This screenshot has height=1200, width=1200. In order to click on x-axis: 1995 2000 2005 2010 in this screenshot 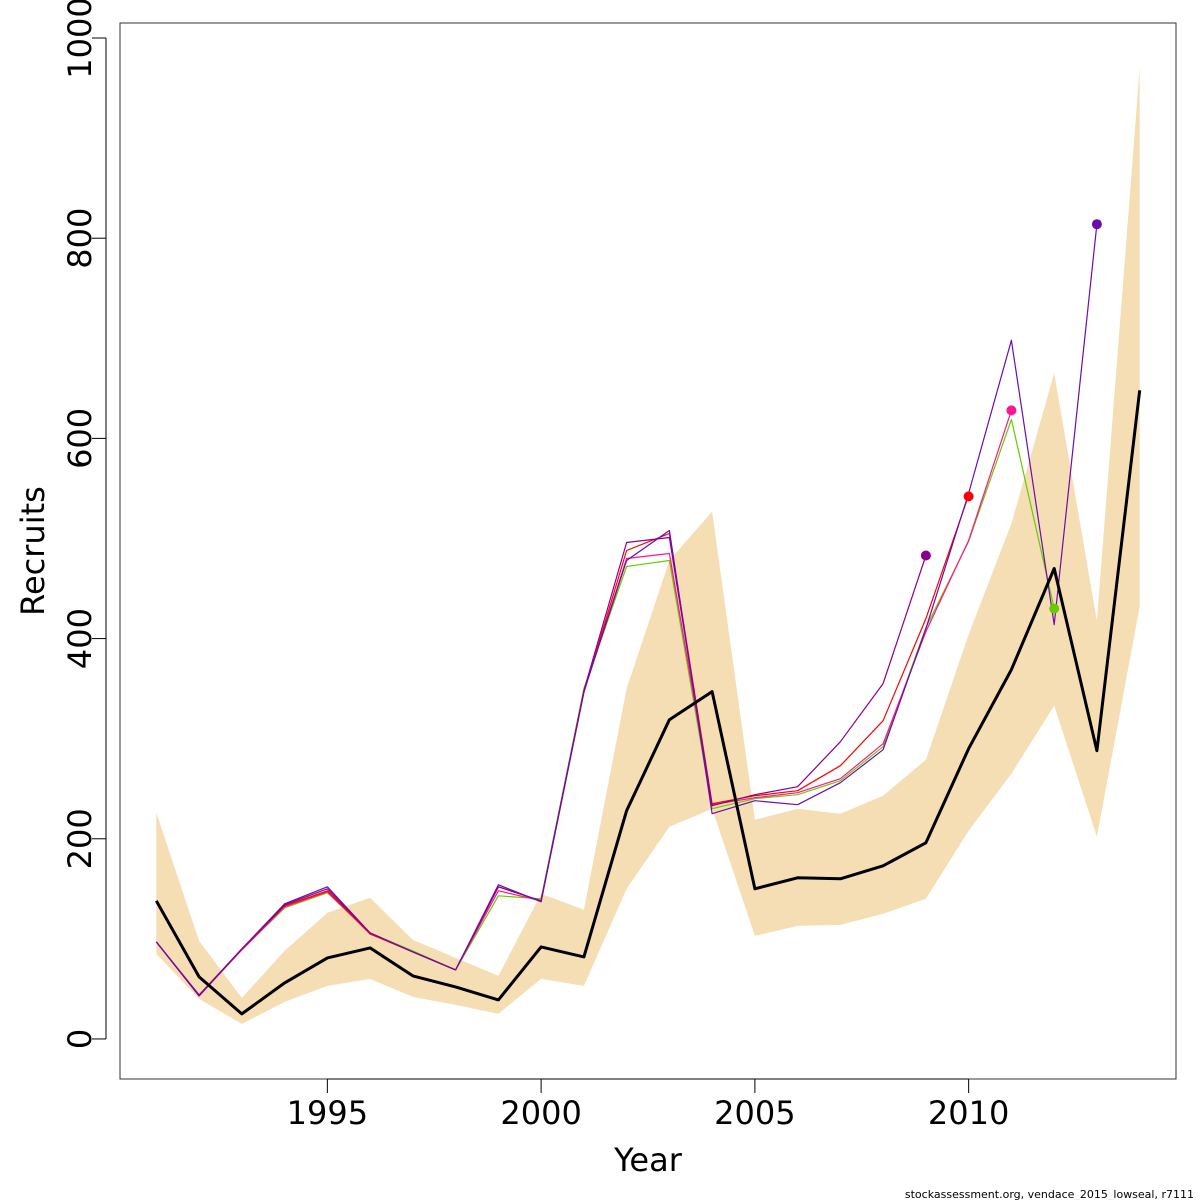, I will do `click(648, 1105)`.